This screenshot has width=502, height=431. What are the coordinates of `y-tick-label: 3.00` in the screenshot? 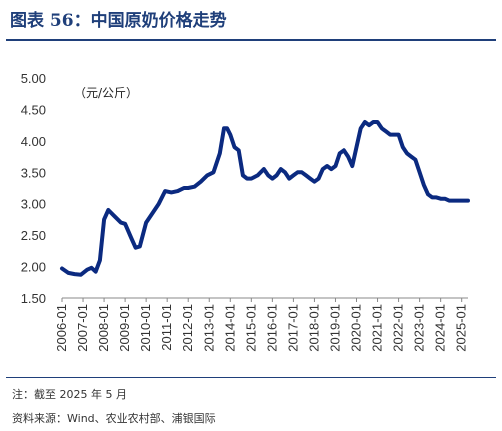 It's located at (33, 204).